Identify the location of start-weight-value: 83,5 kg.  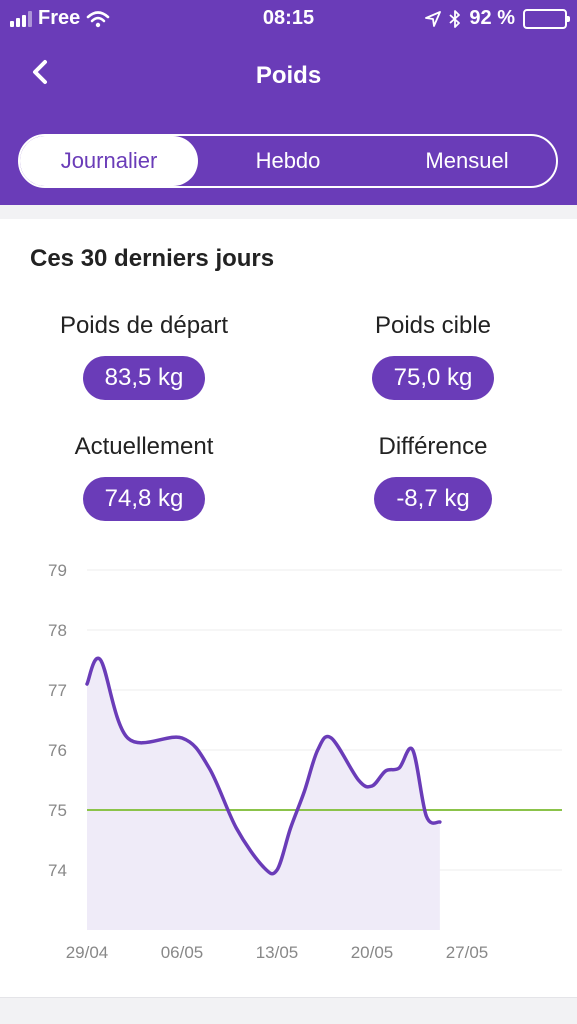
(144, 378).